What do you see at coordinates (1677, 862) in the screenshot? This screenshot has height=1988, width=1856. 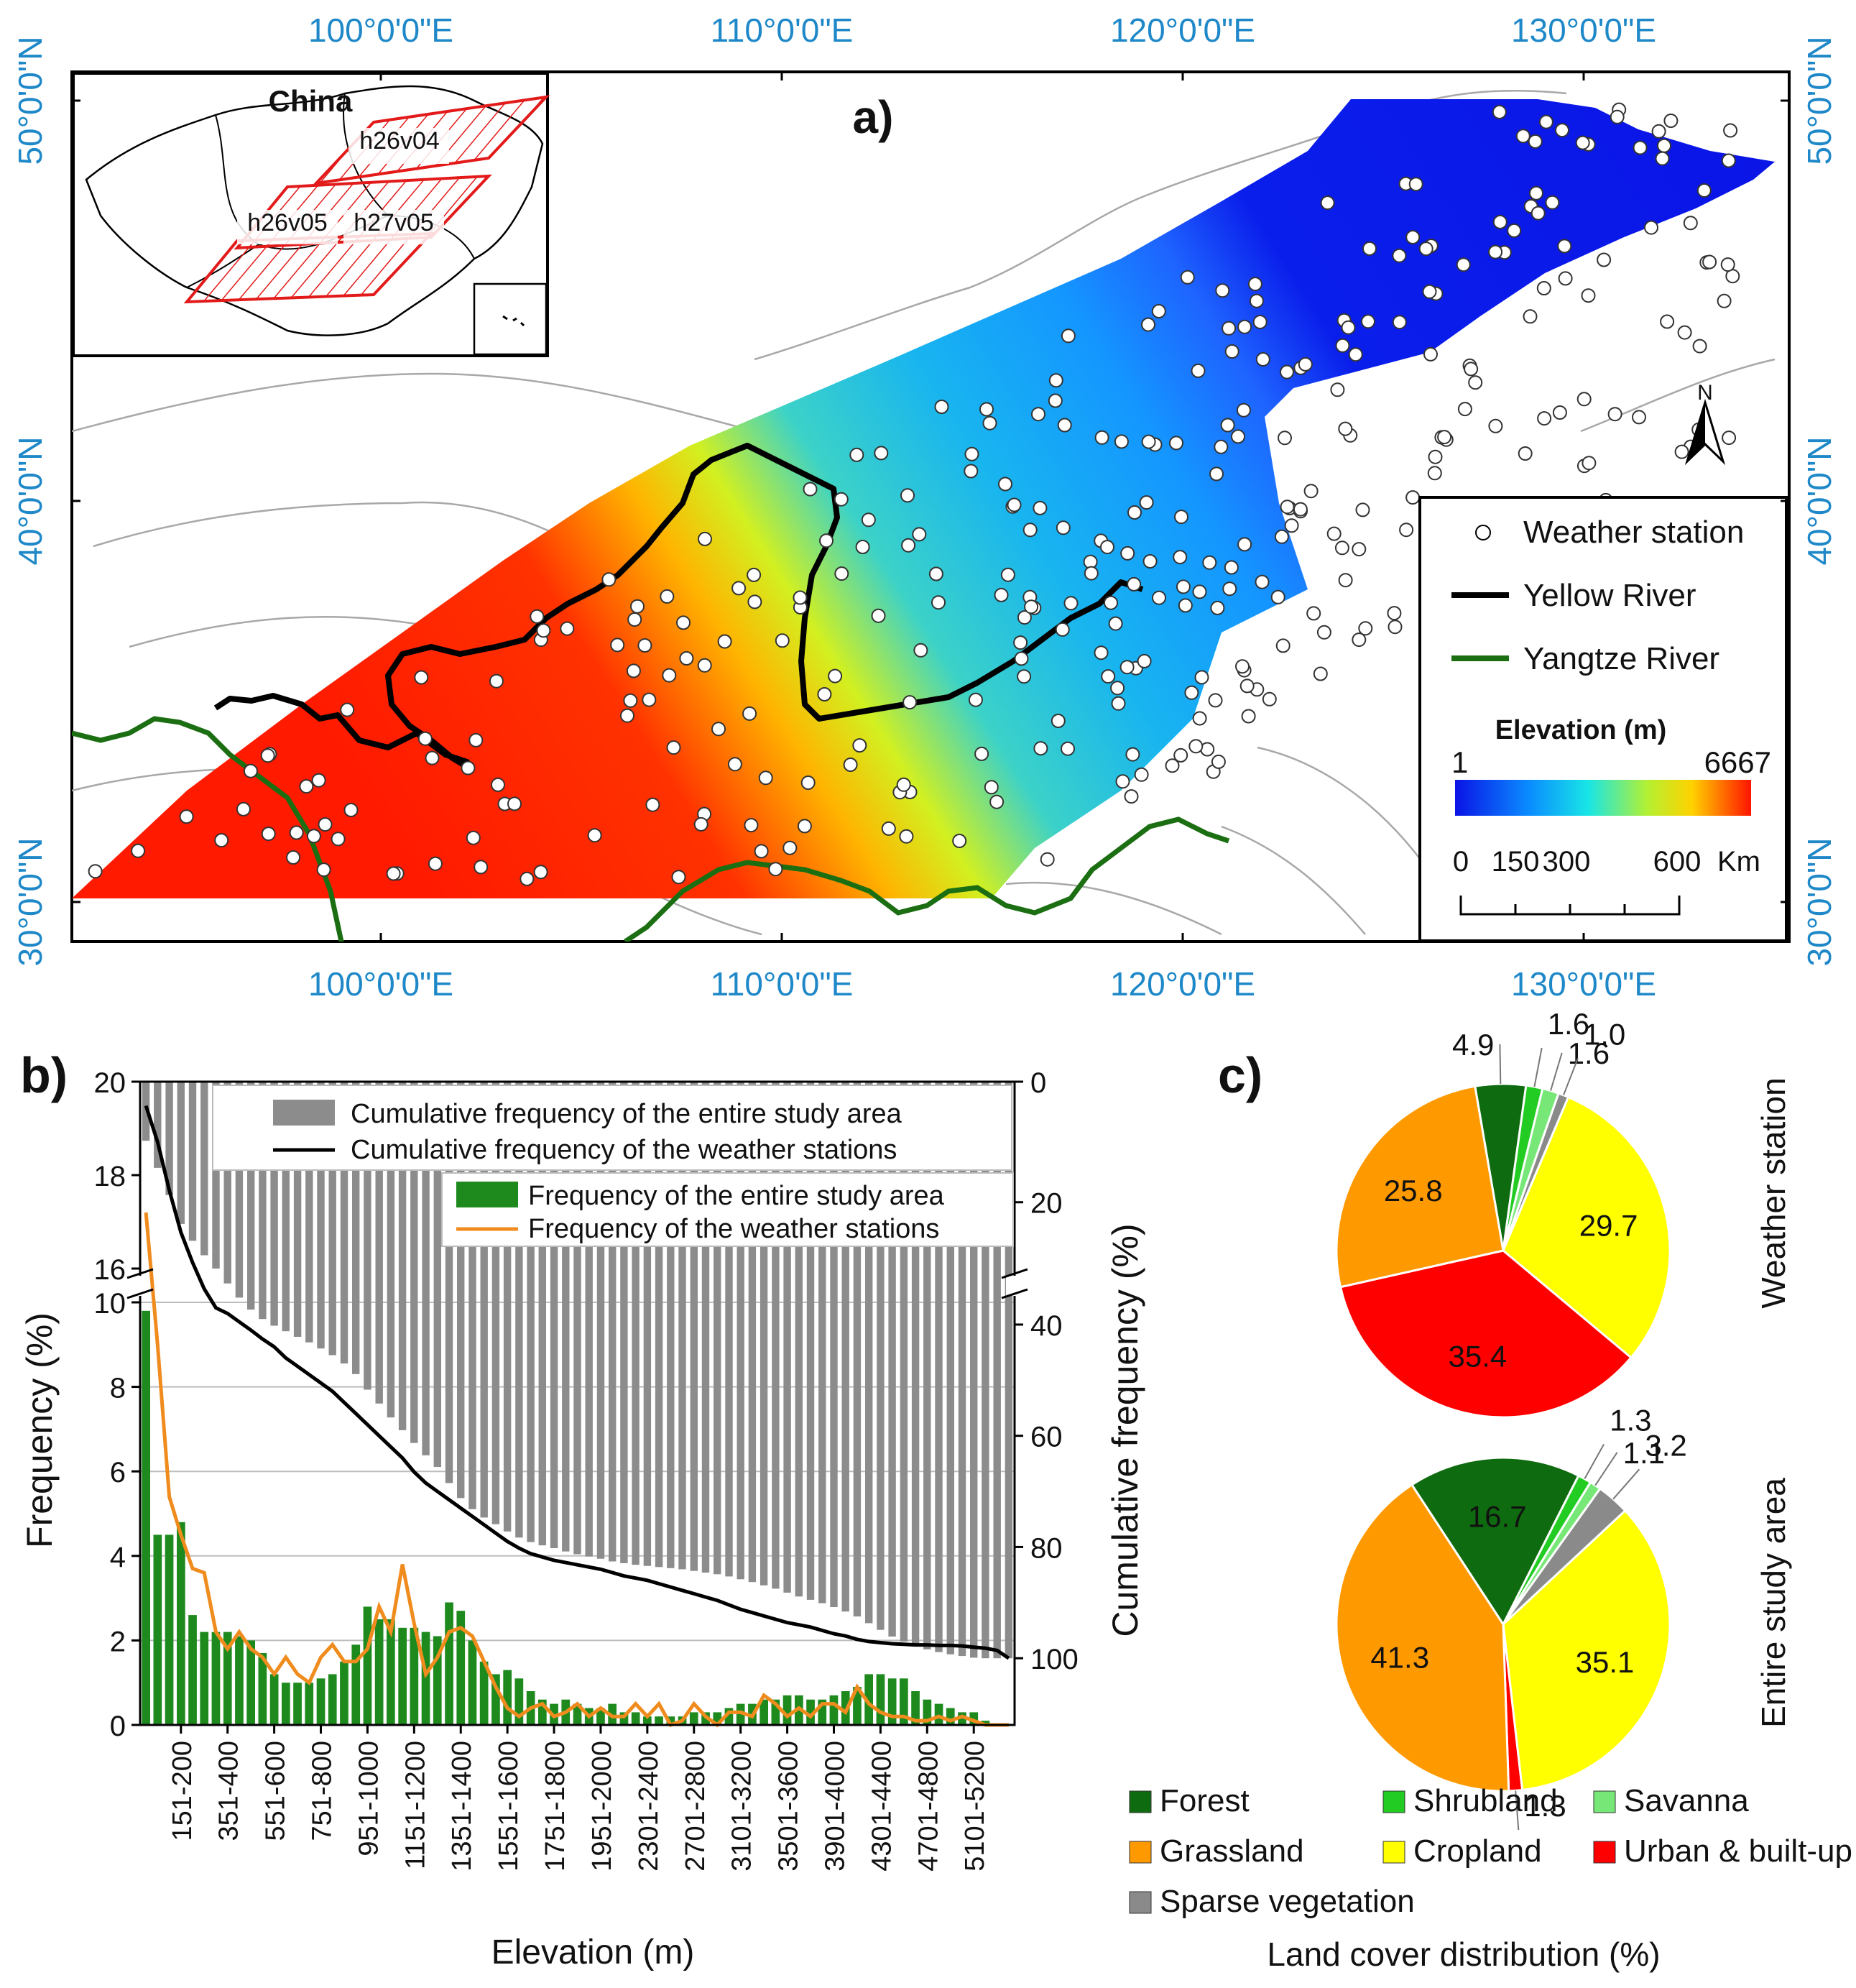 I see `scale-label-600: 600` at bounding box center [1677, 862].